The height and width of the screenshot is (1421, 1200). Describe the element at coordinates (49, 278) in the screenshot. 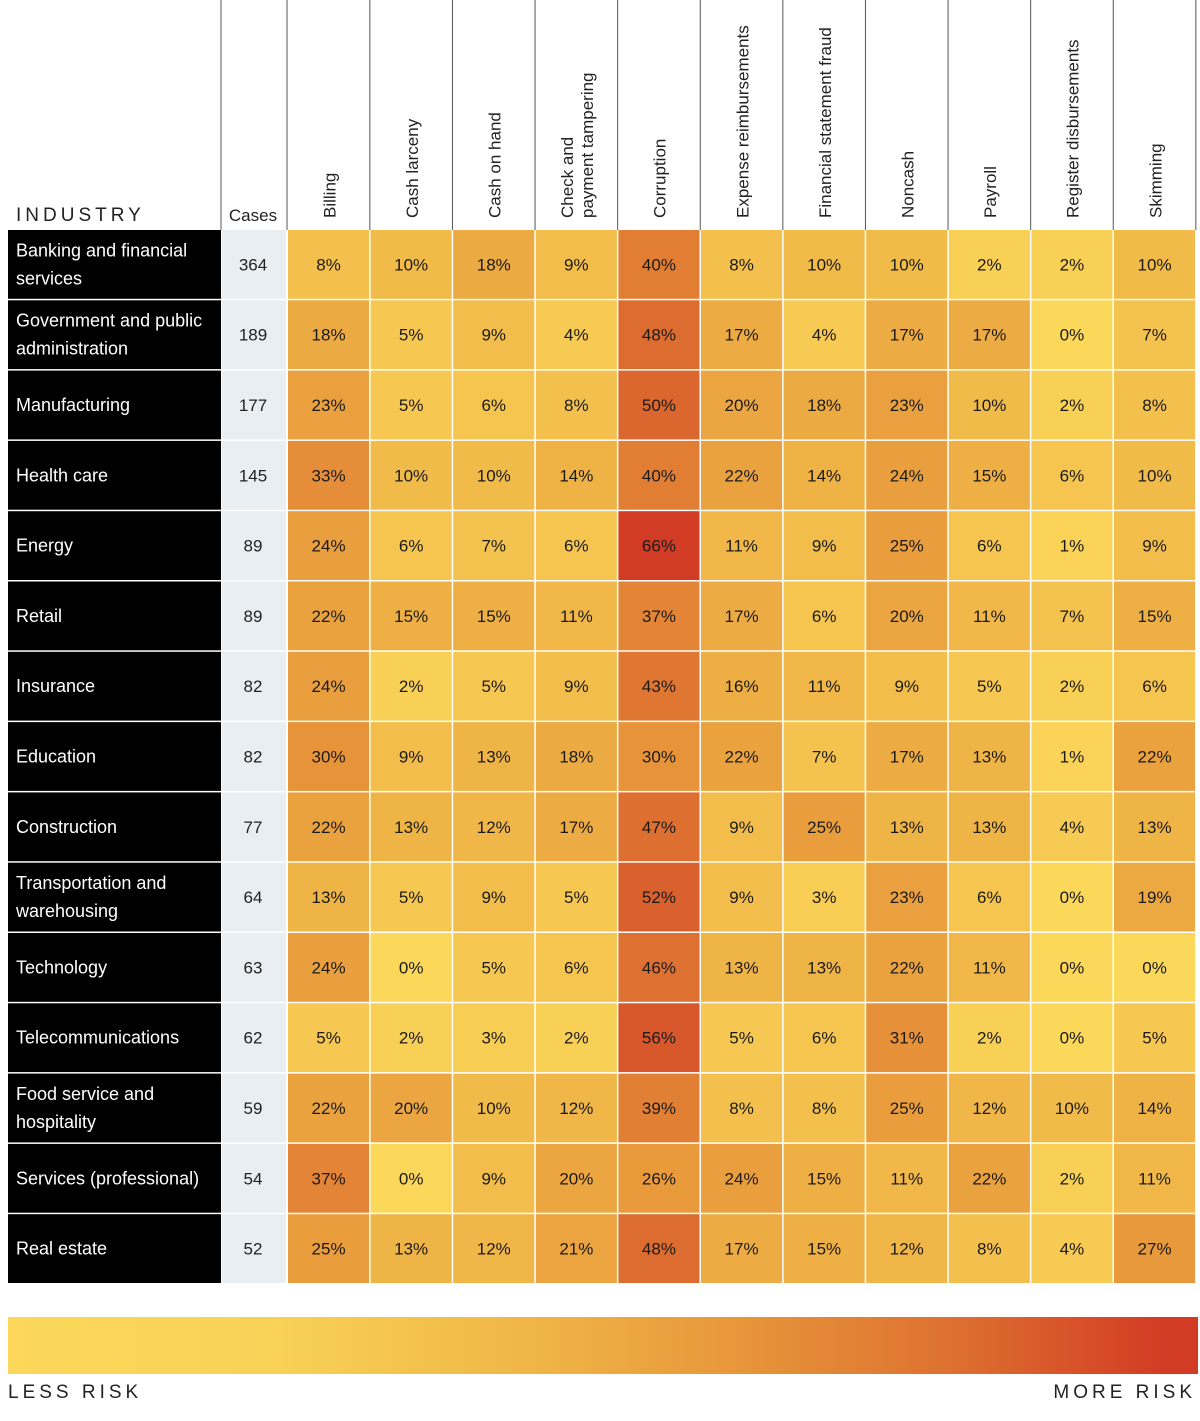

I see `industry-label-banking-and-financial-services: services` at that location.